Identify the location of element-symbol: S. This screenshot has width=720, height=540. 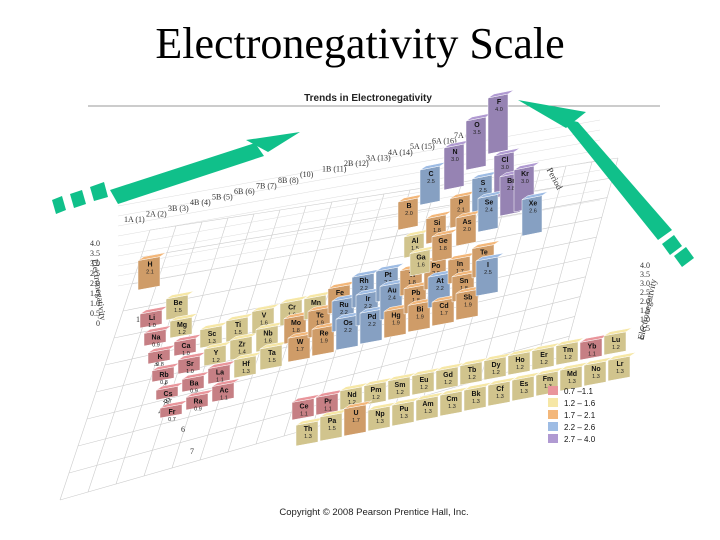
(483, 183).